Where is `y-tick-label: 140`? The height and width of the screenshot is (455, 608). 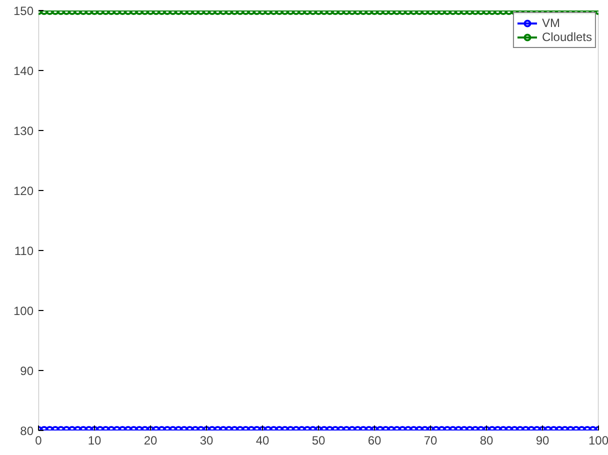
y-tick-label: 140 is located at coordinates (23, 71).